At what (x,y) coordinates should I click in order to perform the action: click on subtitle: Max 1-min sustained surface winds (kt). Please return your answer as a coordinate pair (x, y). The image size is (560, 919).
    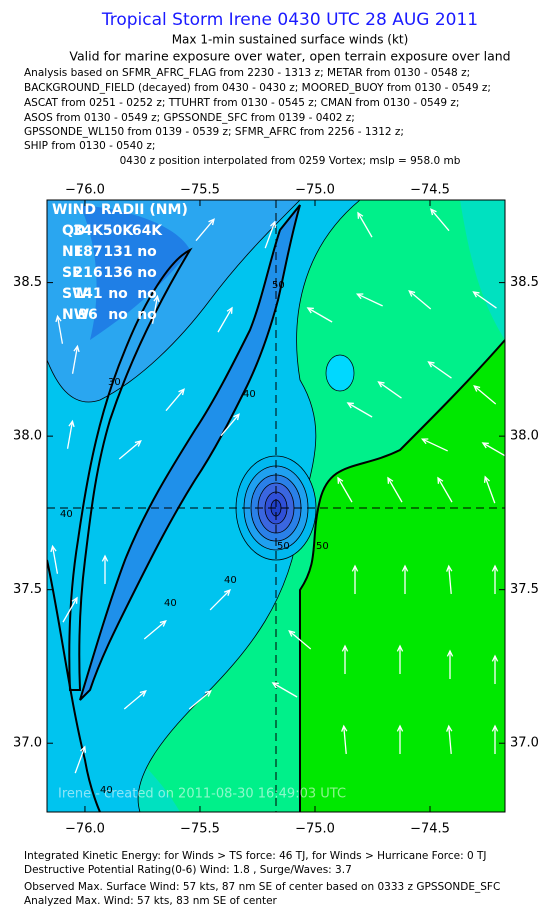
    Looking at the image, I should click on (290, 40).